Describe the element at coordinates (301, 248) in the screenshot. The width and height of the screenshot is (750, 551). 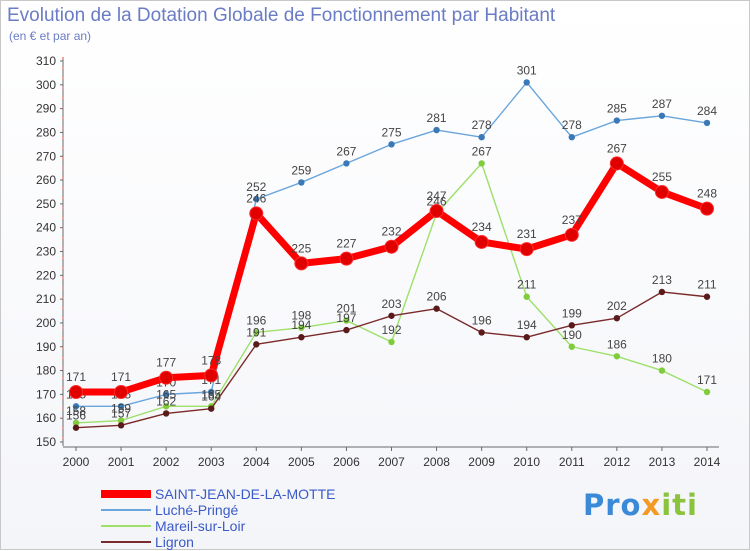
I see `data-label: 225` at that location.